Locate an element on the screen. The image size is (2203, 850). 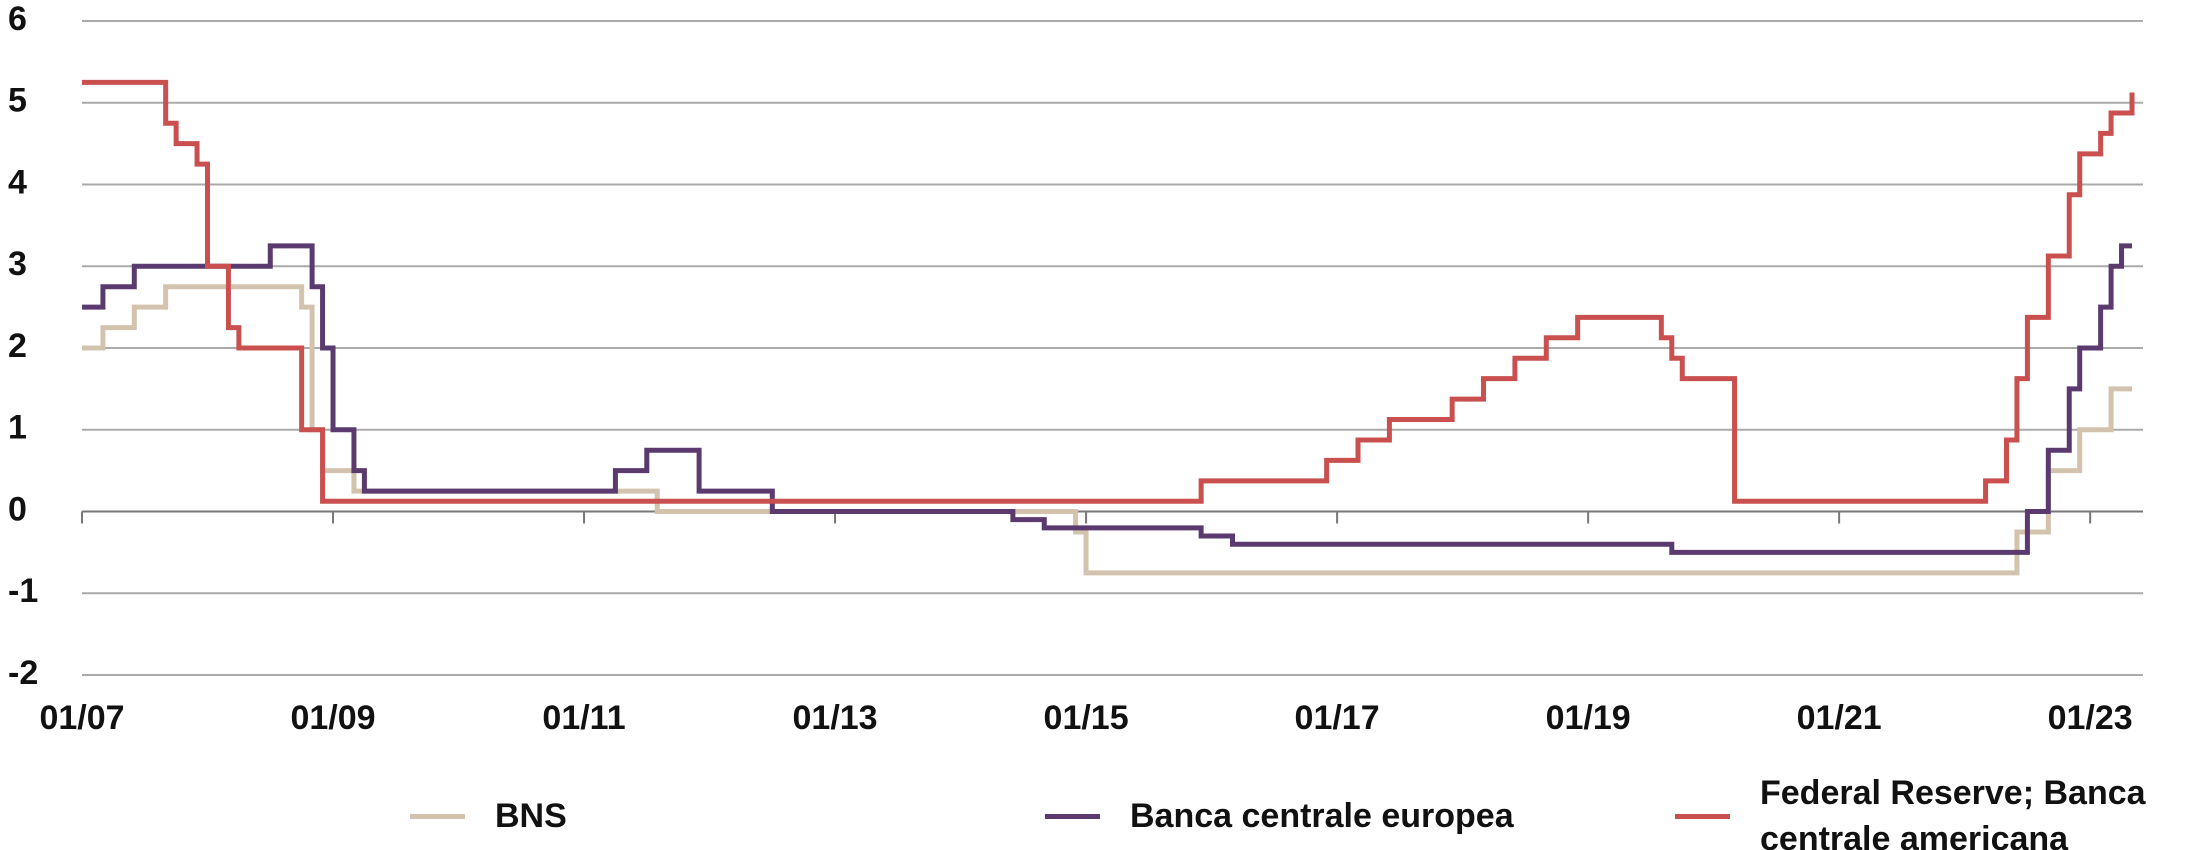
x-tick-label: 01/07 is located at coordinates (81, 718).